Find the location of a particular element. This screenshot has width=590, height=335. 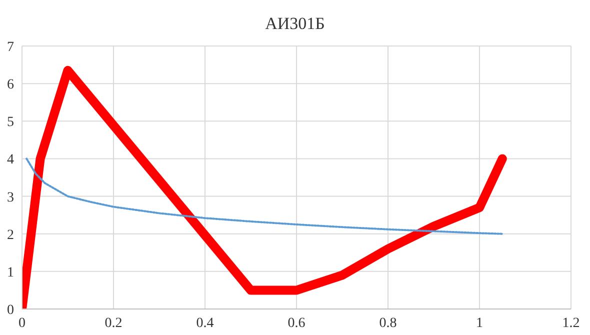

y-tick-label: 3 is located at coordinates (10, 198).